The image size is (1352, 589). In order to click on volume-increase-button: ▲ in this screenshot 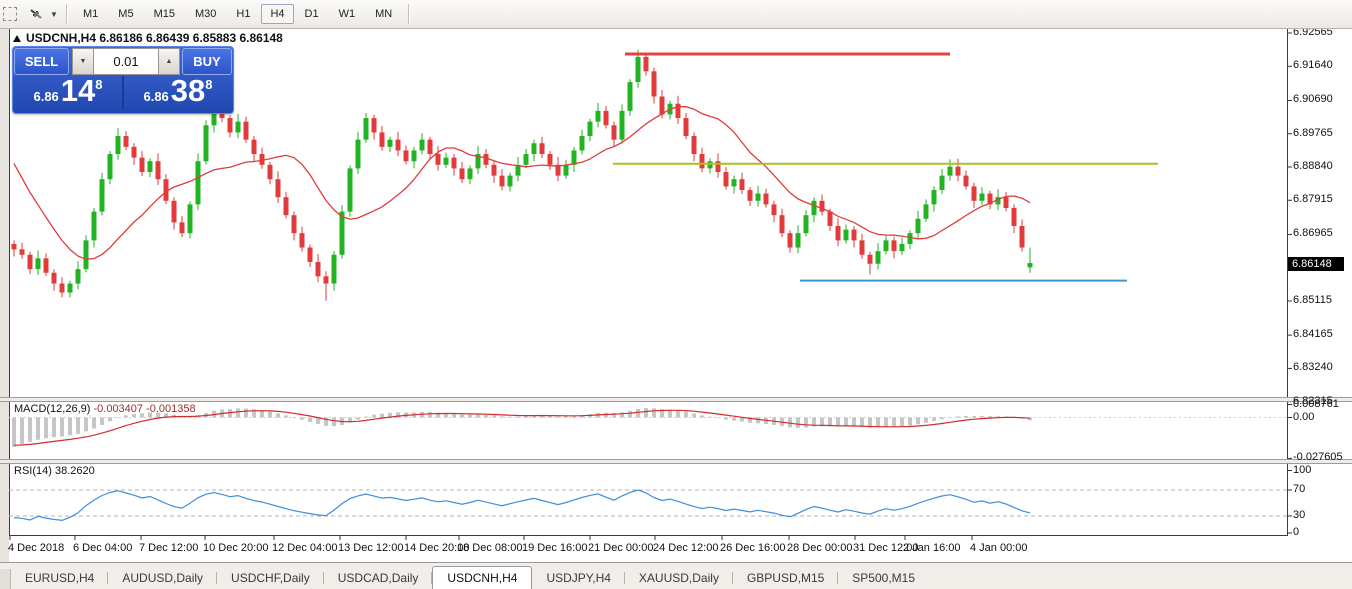, I will do `click(169, 61)`.